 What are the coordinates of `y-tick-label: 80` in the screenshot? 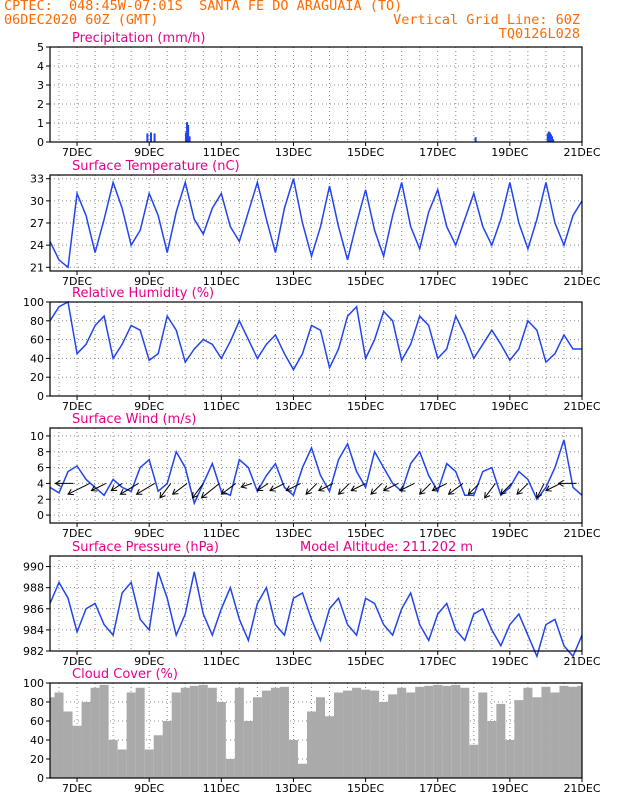 It's located at (37, 321).